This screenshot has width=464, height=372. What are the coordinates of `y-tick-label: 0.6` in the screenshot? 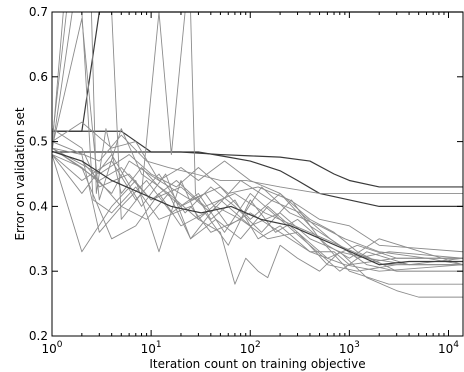 It's located at (38, 77).